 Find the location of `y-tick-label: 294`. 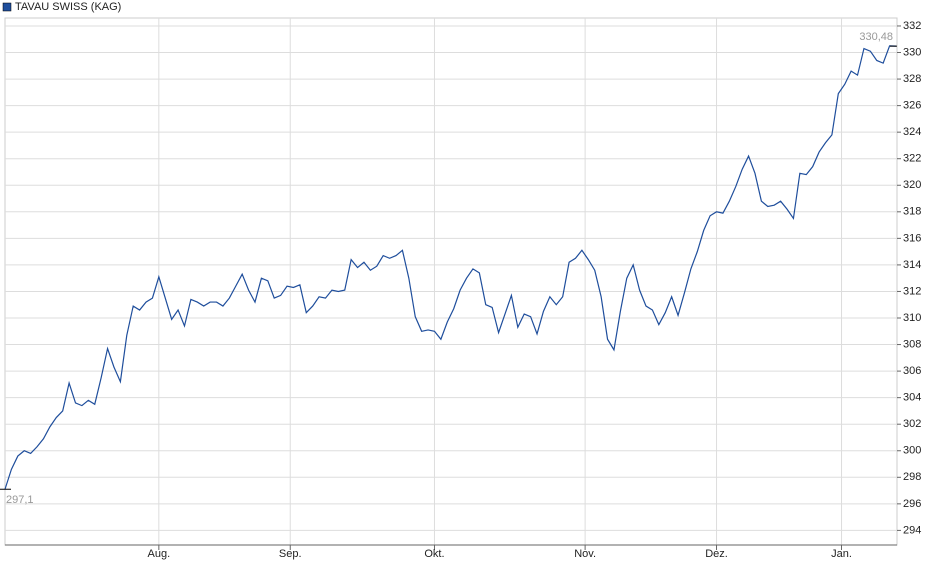

y-tick-label: 294 is located at coordinates (912, 530).